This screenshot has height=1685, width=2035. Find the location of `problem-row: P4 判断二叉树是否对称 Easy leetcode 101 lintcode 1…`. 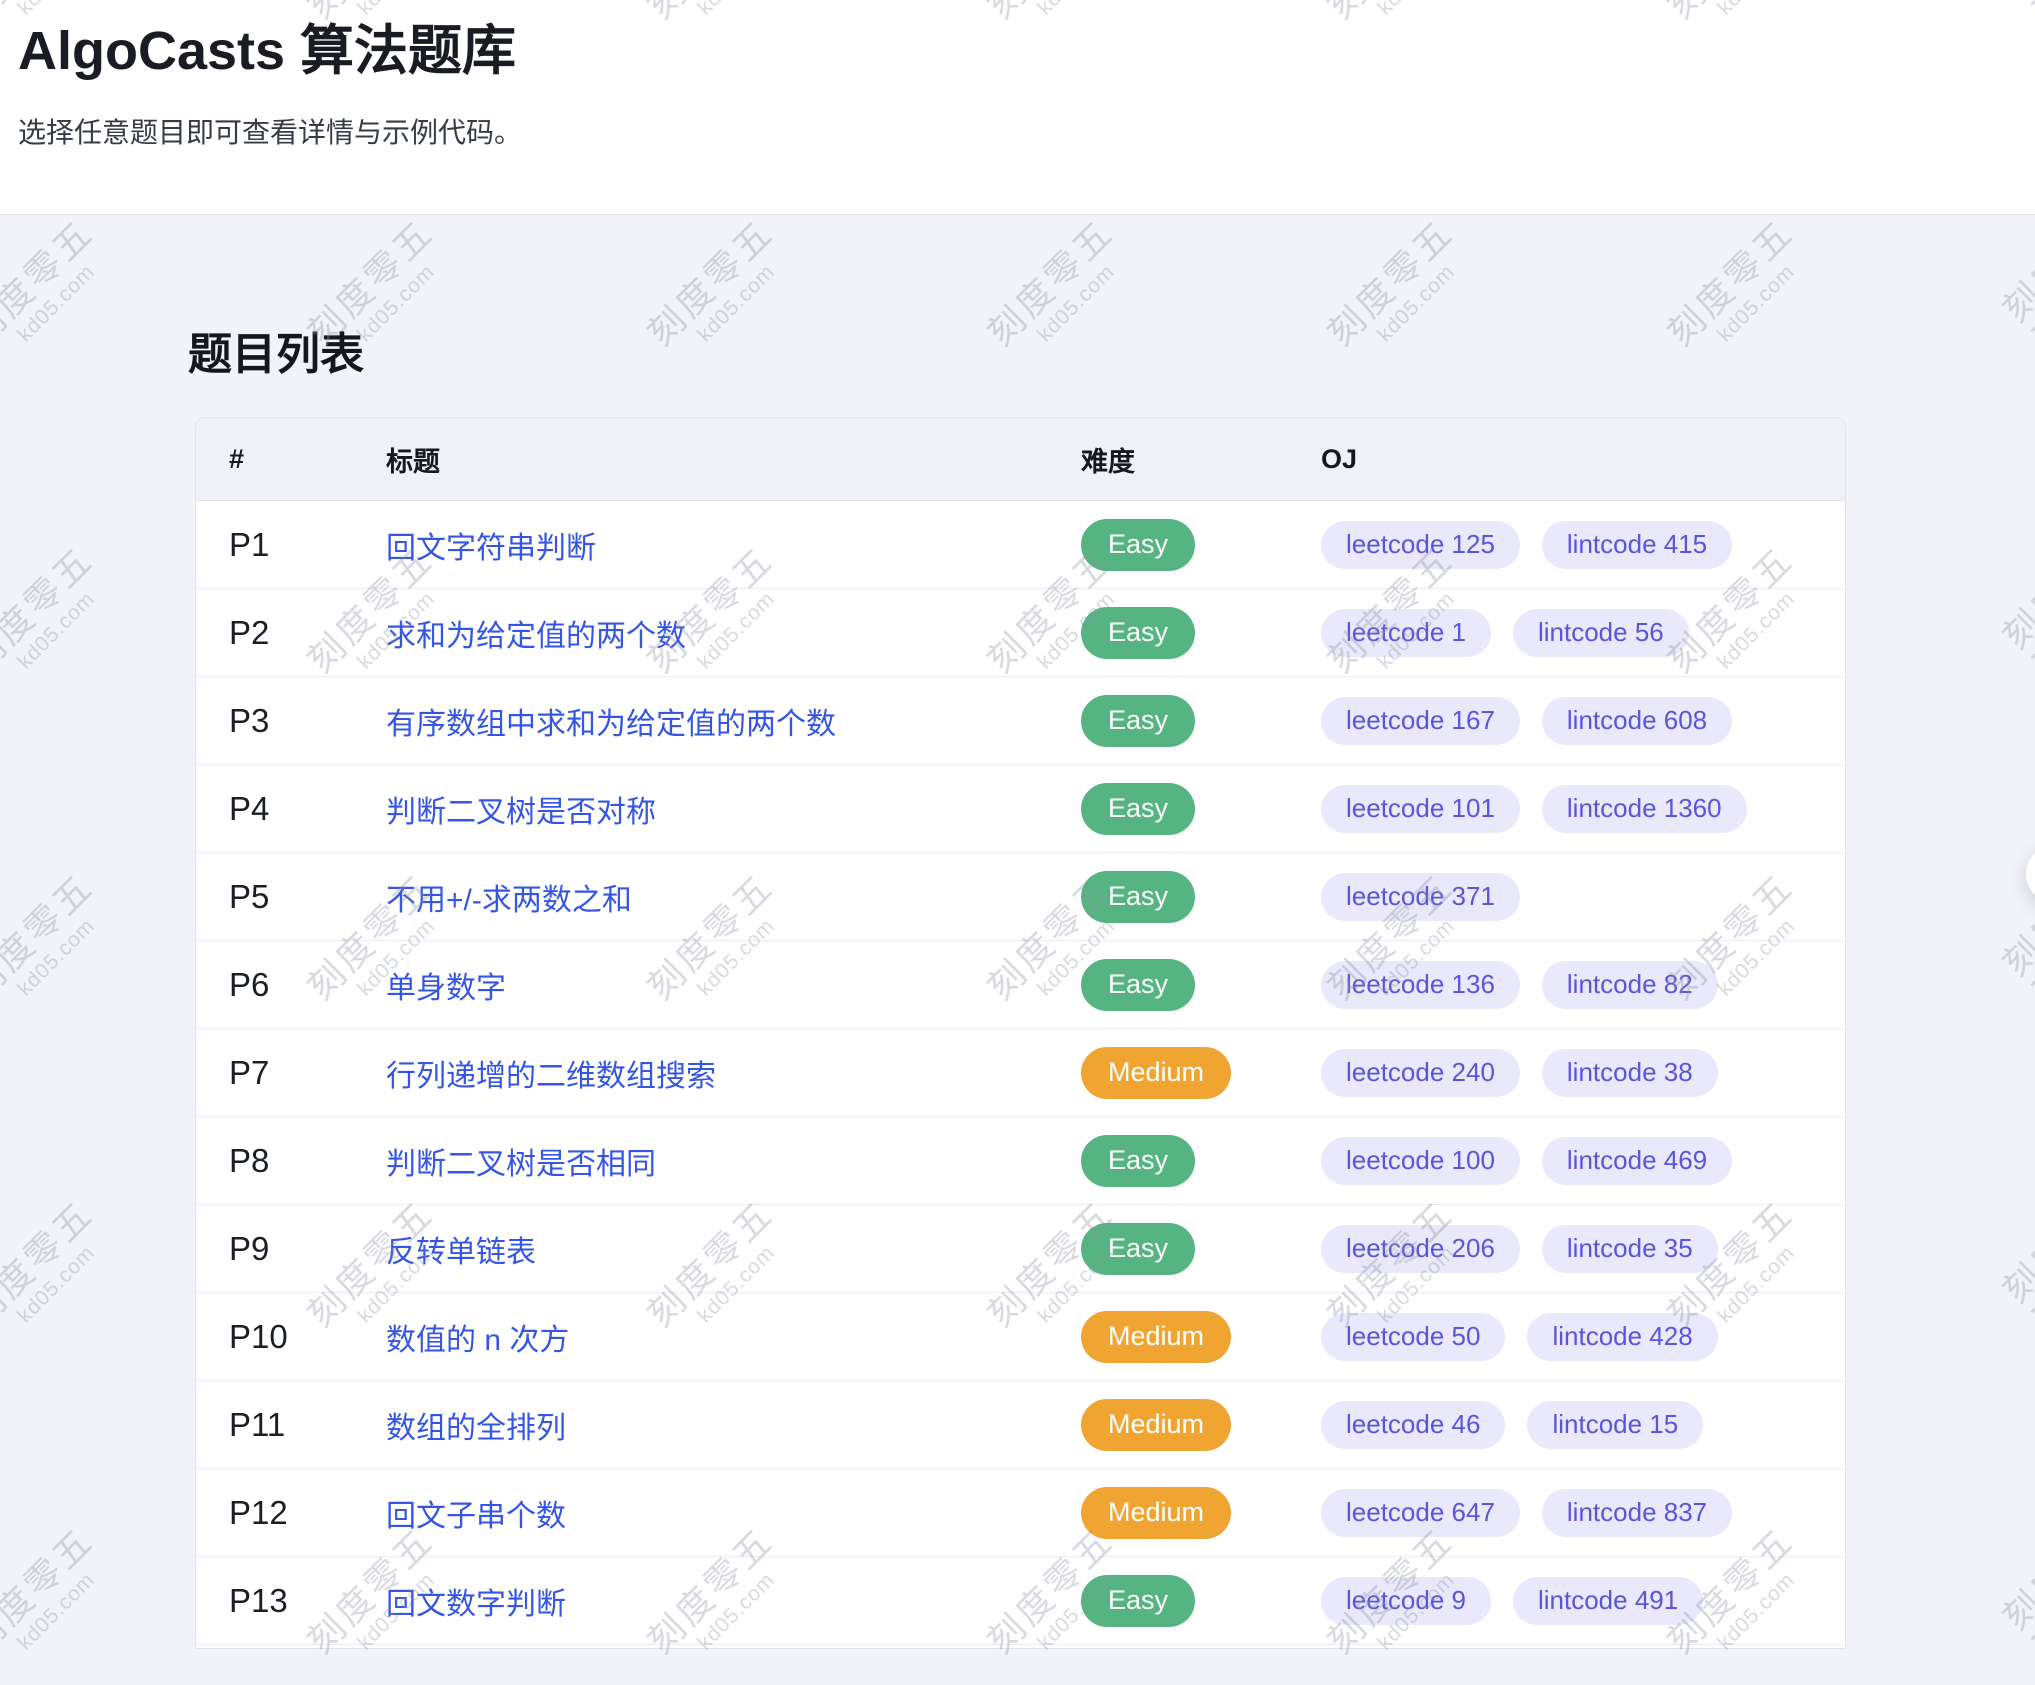

problem-row: P4 判断二叉树是否对称 Easy leetcode 101 lintcode 1… is located at coordinates (1020, 809).